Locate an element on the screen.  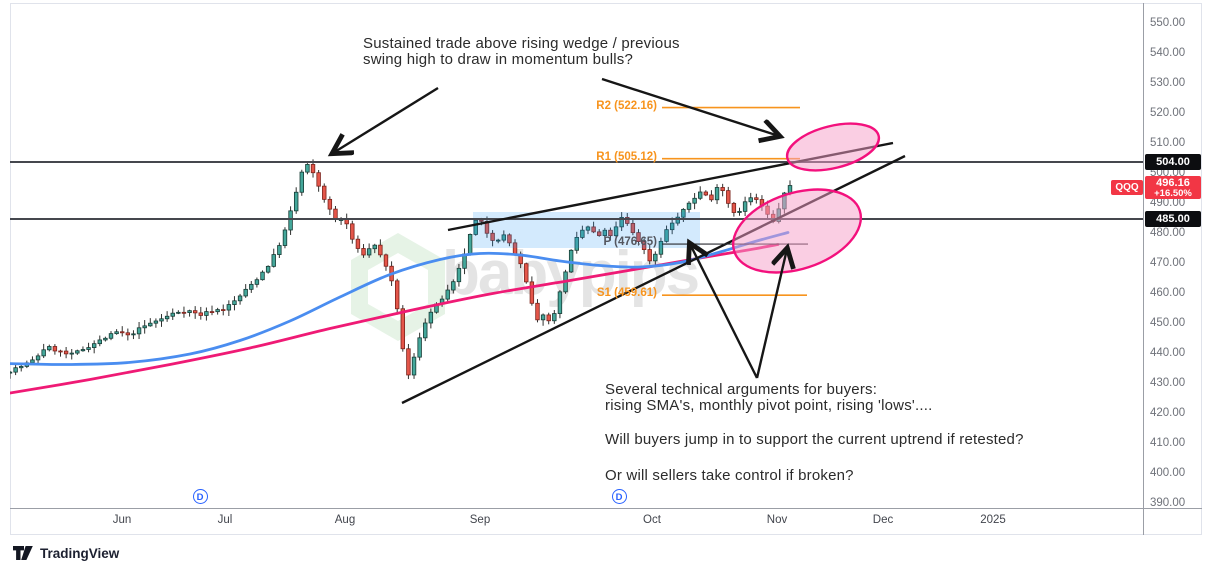
price-tick-label: 450.00 is located at coordinates (1168, 323).